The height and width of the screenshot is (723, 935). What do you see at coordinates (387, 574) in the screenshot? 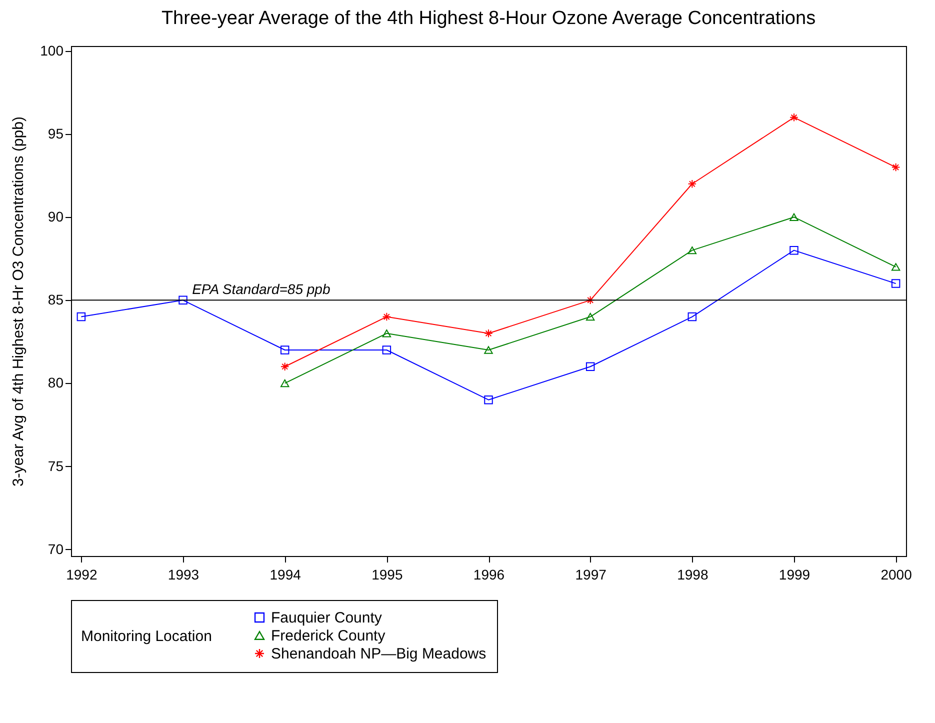
I see `x-tick-label: 1995` at bounding box center [387, 574].